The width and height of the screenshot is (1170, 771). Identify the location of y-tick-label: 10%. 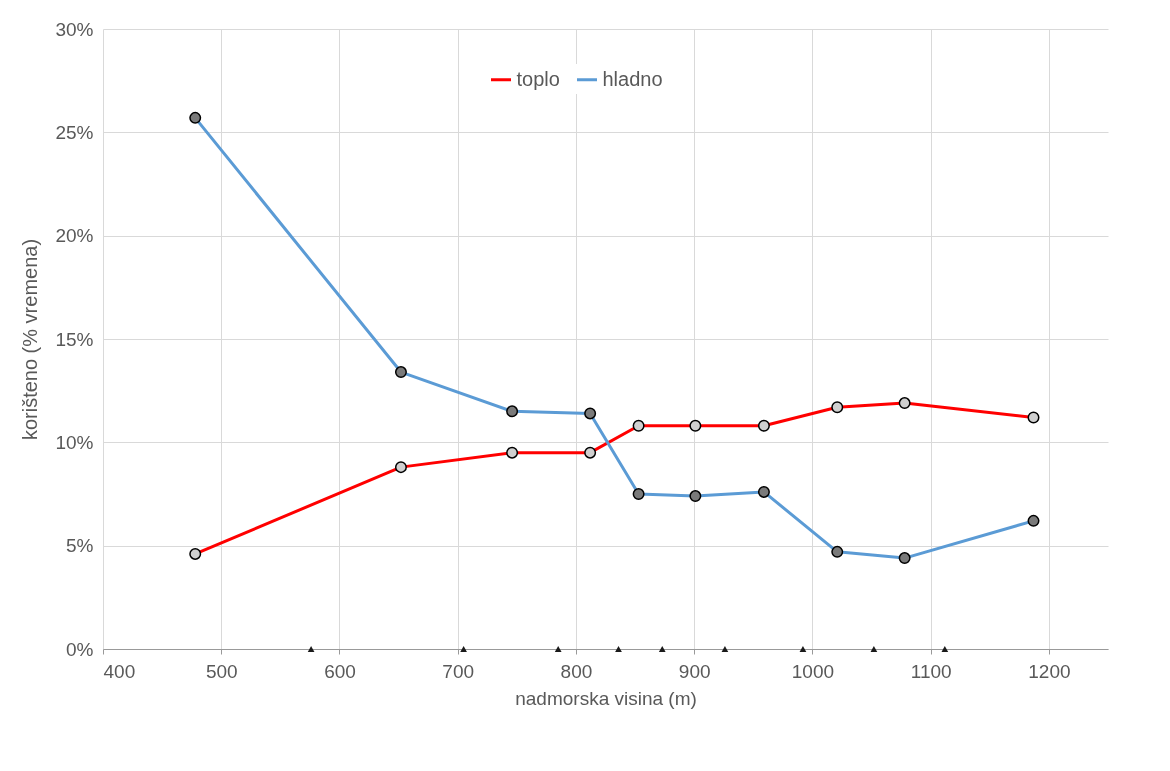
(74, 442).